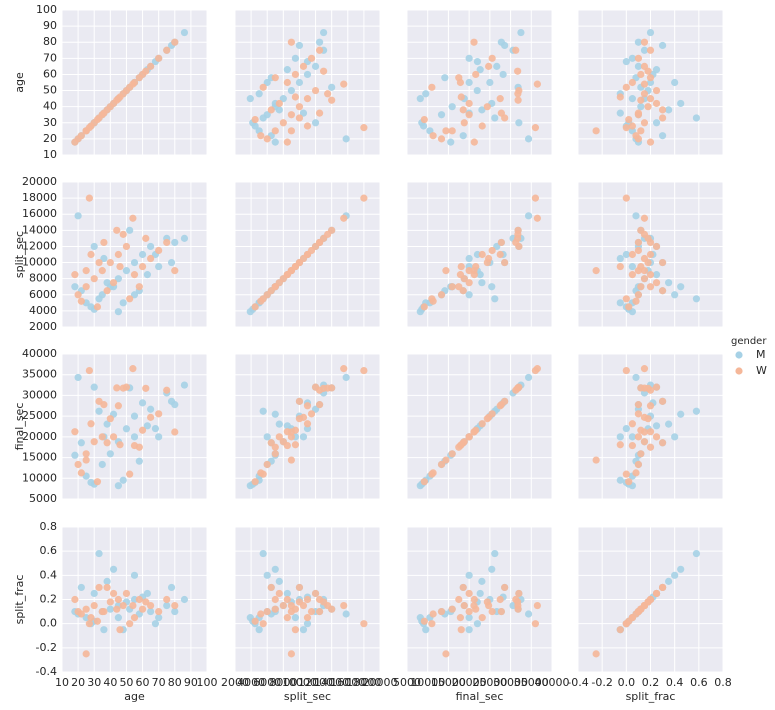 The height and width of the screenshot is (710, 775). I want to click on y-tick-label: 16000, so click(39, 213).